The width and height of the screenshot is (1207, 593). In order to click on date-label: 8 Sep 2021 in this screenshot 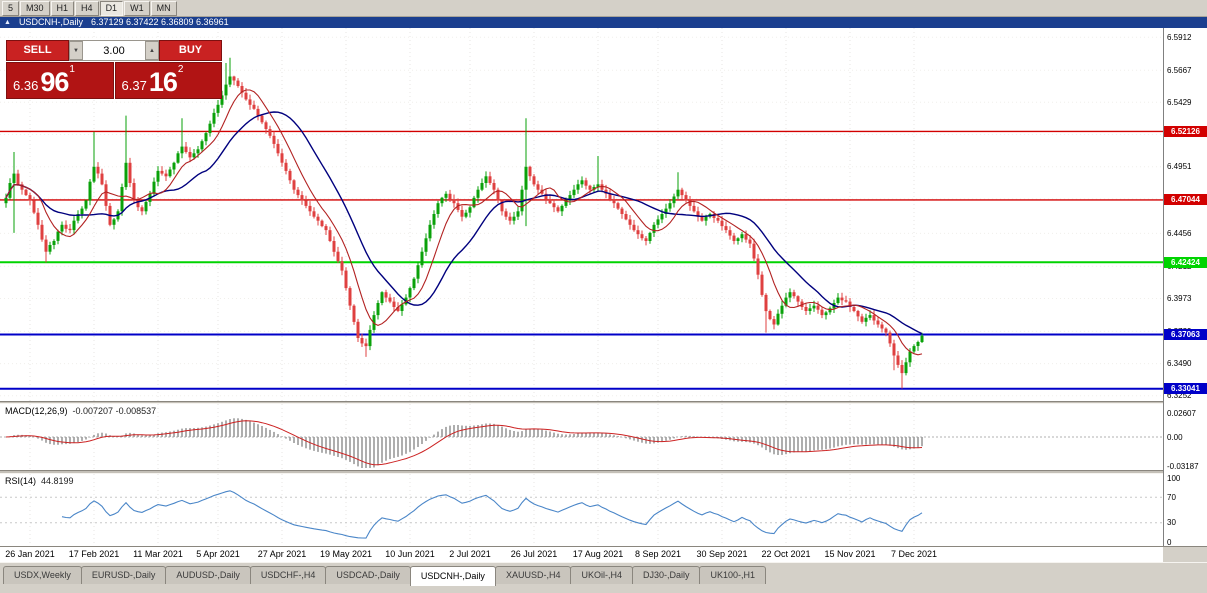, I will do `click(658, 554)`.